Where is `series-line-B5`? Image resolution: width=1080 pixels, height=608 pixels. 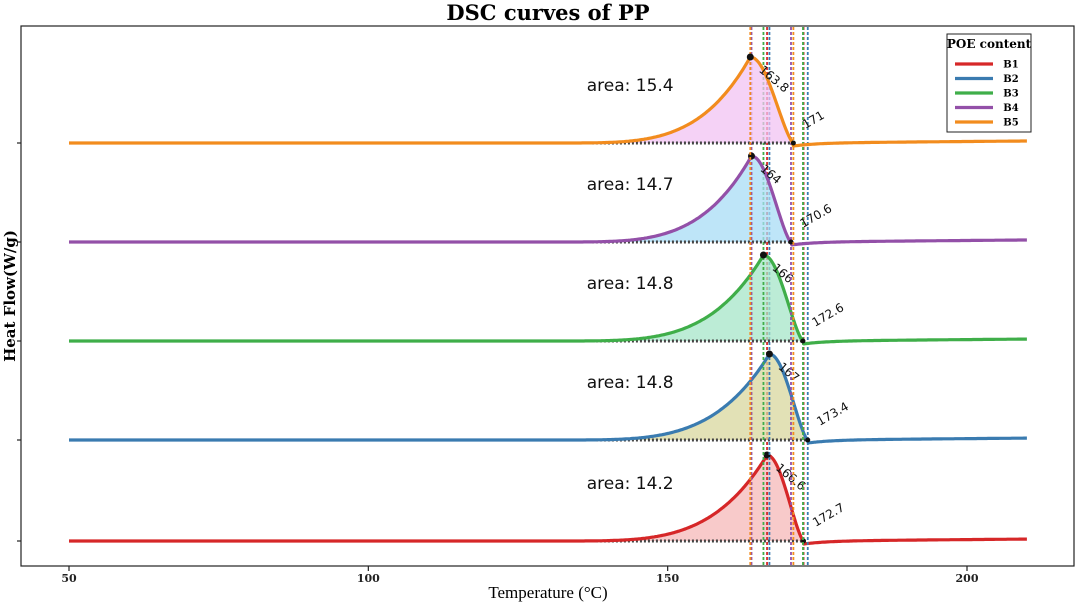 series-line-B5 is located at coordinates (548, 101).